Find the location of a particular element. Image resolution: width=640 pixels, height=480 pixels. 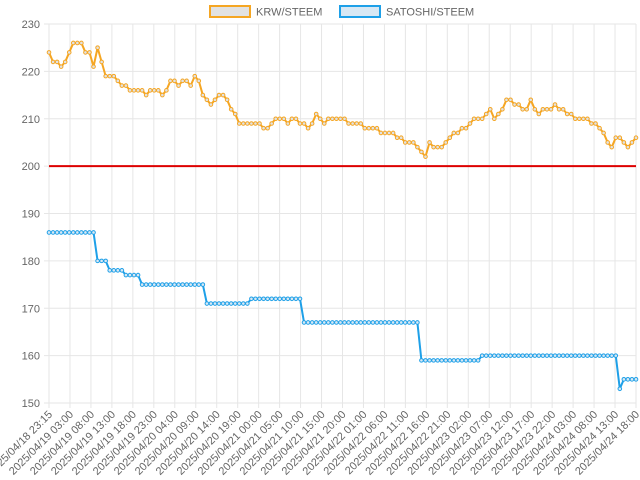

legend-swatch-krw-steem is located at coordinates (230, 11).